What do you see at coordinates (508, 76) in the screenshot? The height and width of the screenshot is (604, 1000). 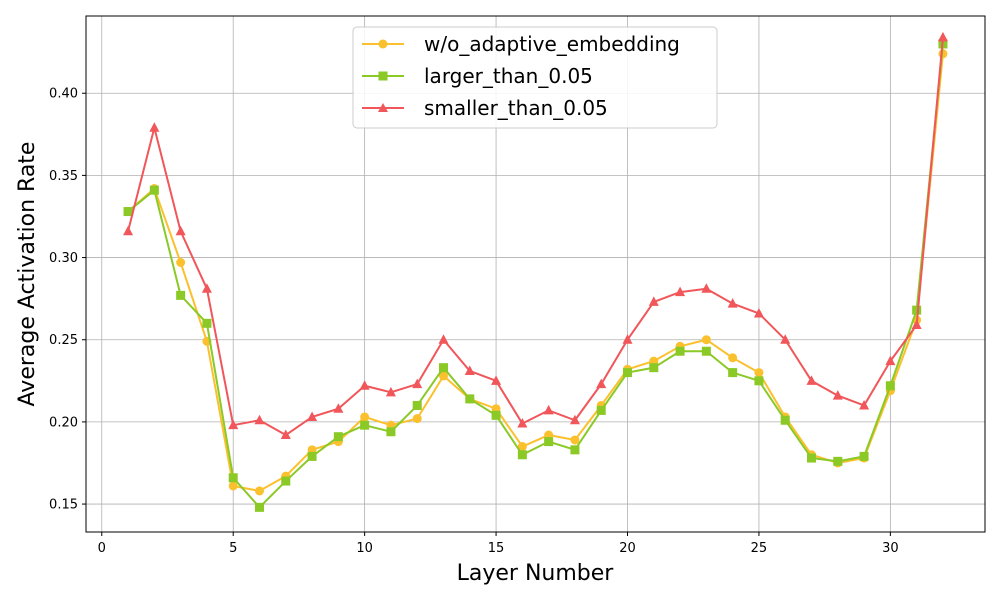 I see `legend-label: larger_than_0.05` at bounding box center [508, 76].